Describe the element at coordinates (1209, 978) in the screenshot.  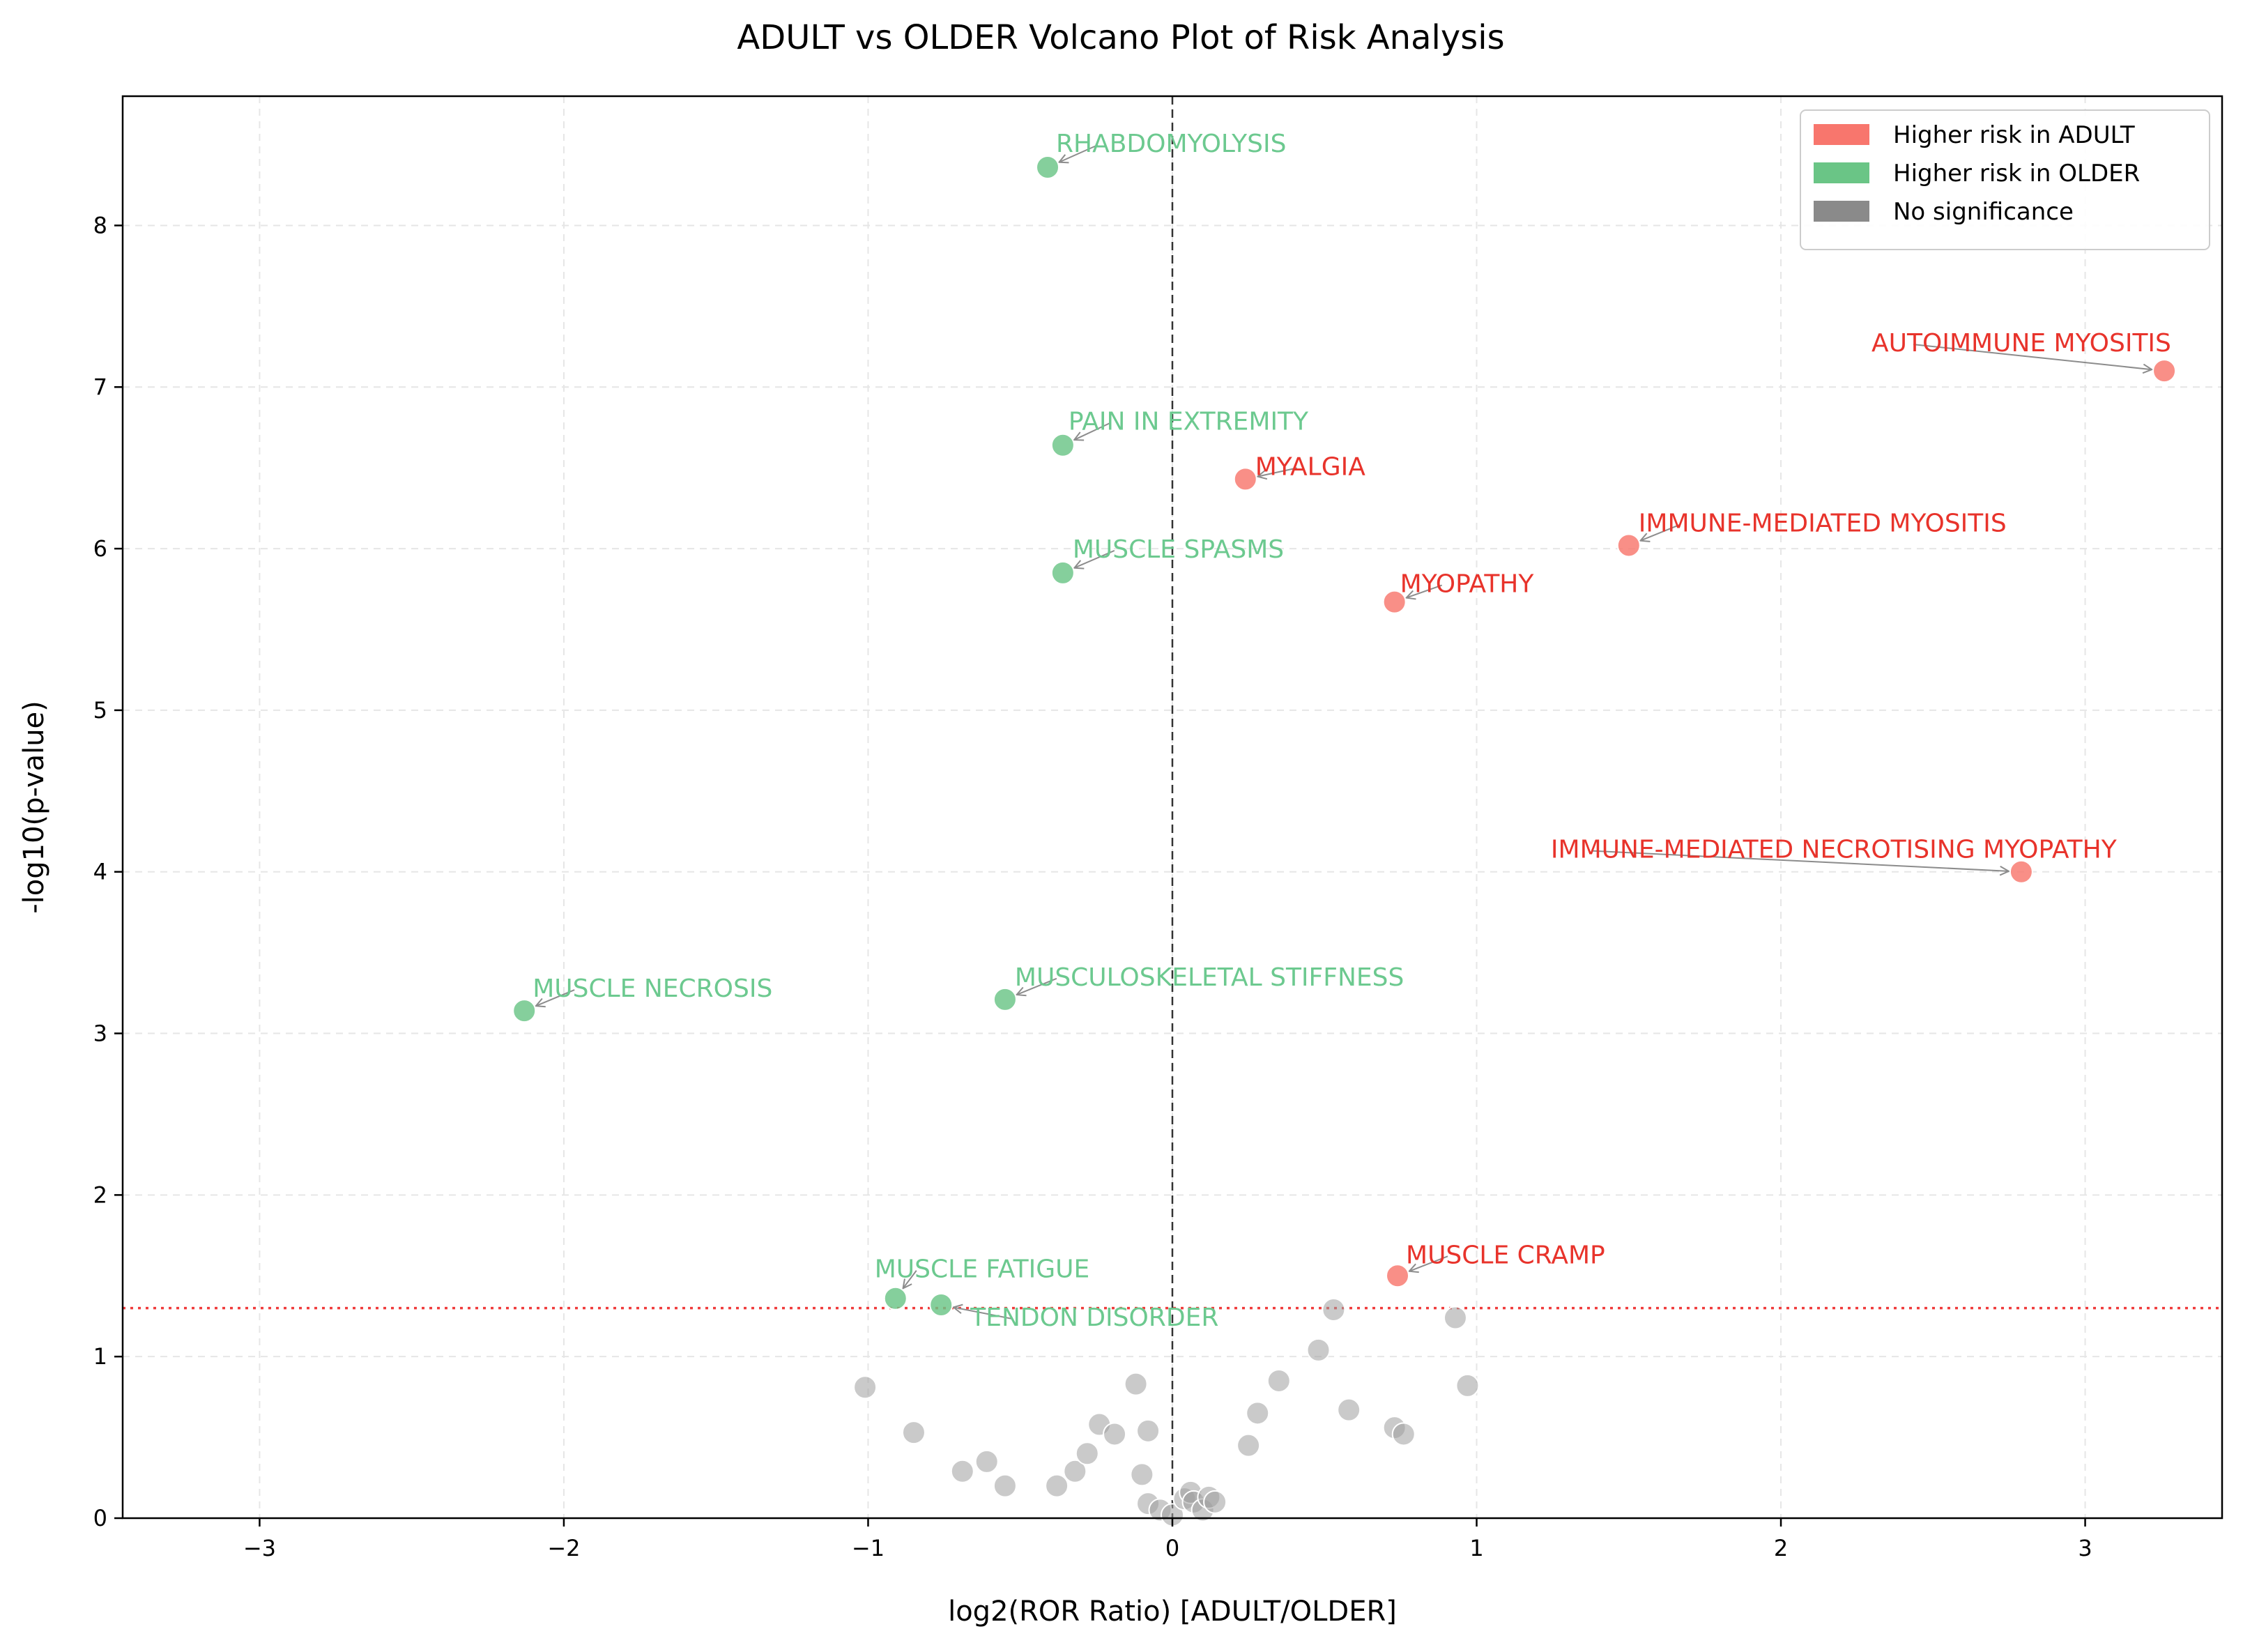
I see `point-label: MUSCULOSKELETAL STIFFNESS` at that location.